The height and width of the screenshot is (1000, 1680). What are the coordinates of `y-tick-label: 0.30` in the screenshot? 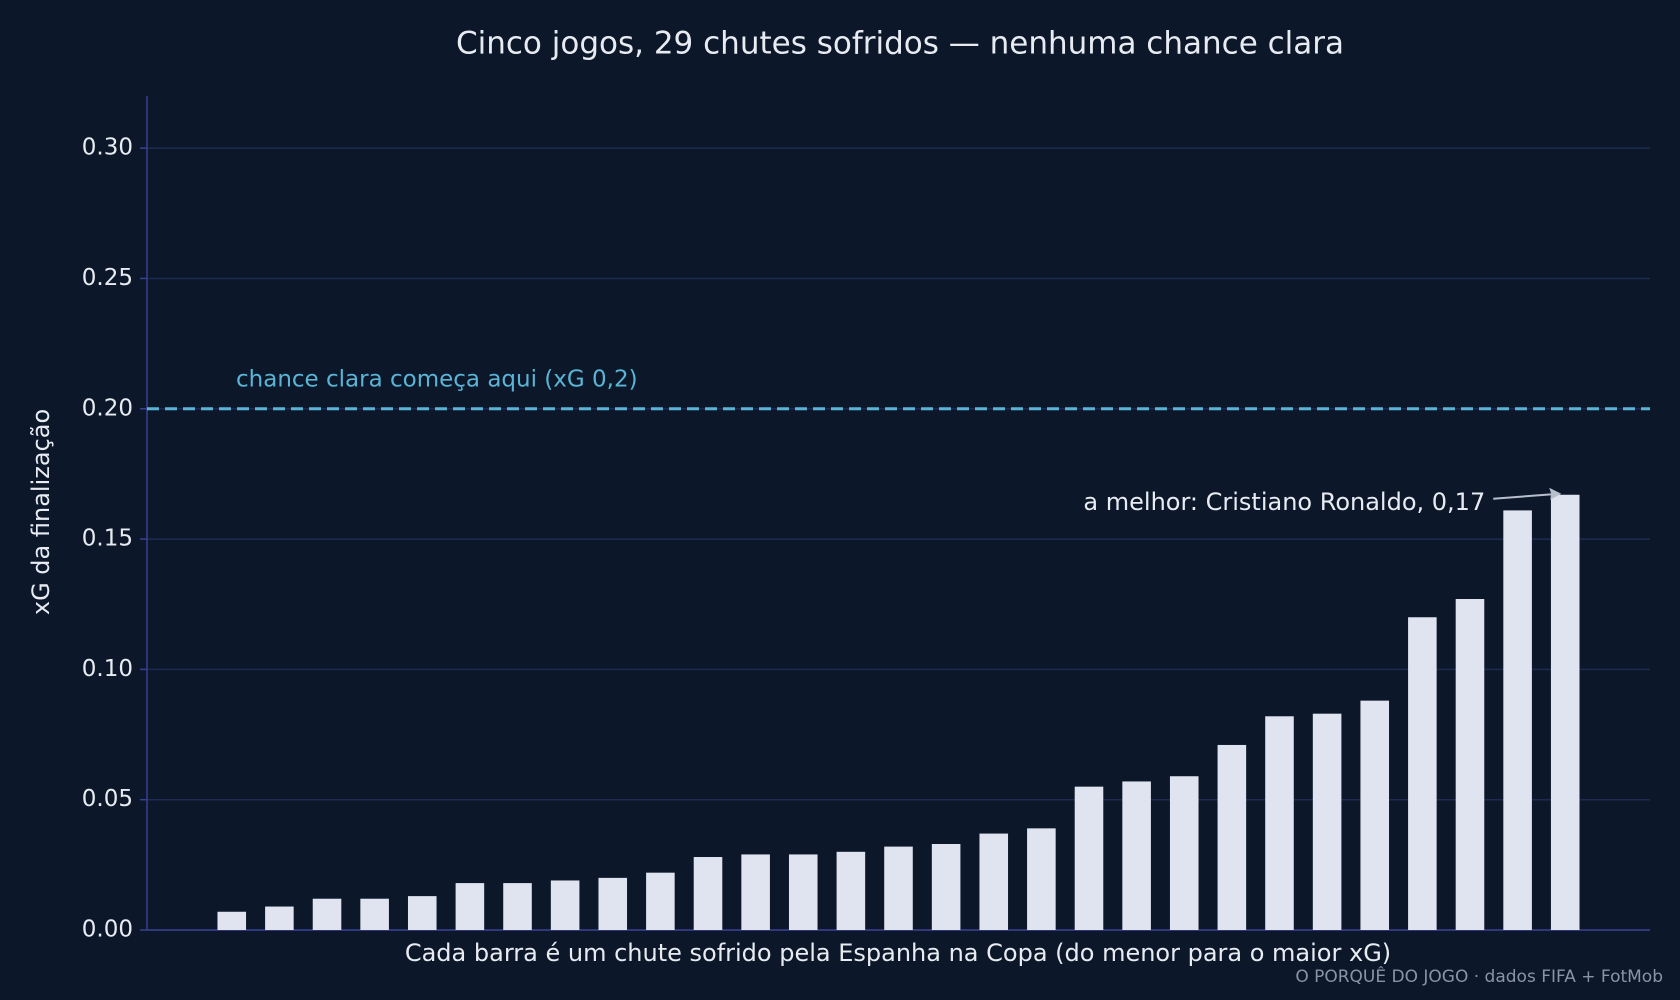 It's located at (107, 148).